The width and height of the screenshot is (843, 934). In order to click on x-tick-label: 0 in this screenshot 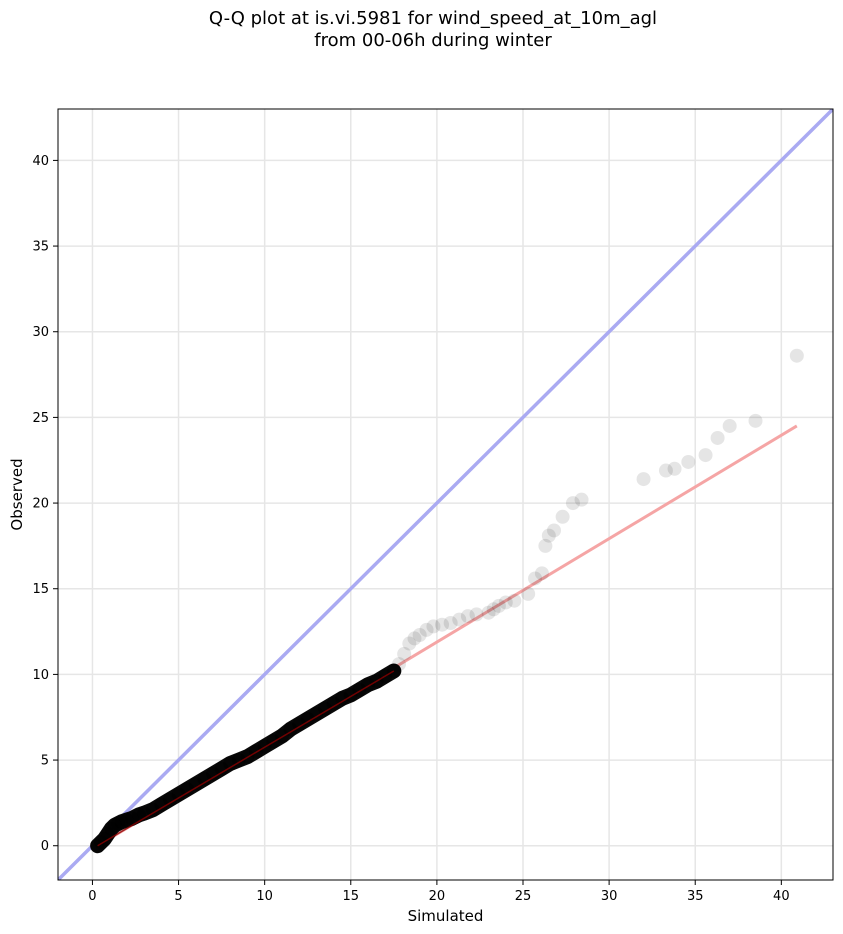, I will do `click(92, 896)`.